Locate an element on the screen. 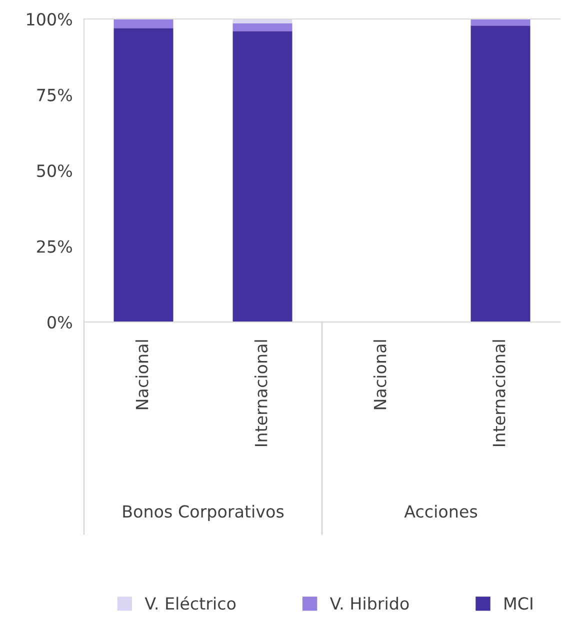 This screenshot has width=562, height=628. y-tick-label: 75% is located at coordinates (54, 95).